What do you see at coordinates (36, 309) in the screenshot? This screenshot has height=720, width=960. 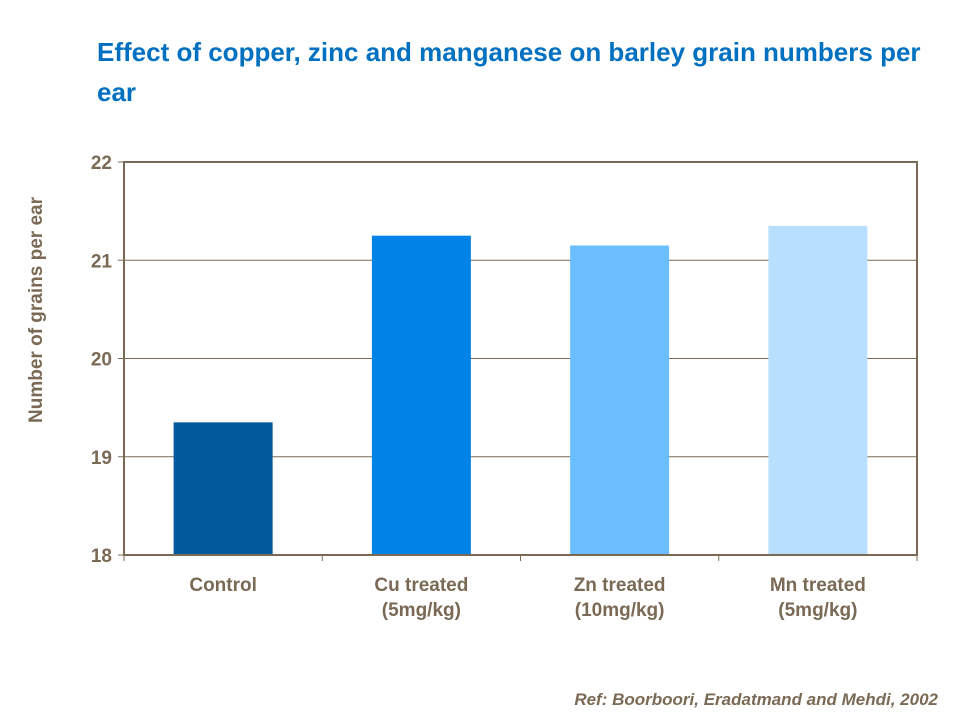 I see `y-axis-label: Number of grains per ear` at bounding box center [36, 309].